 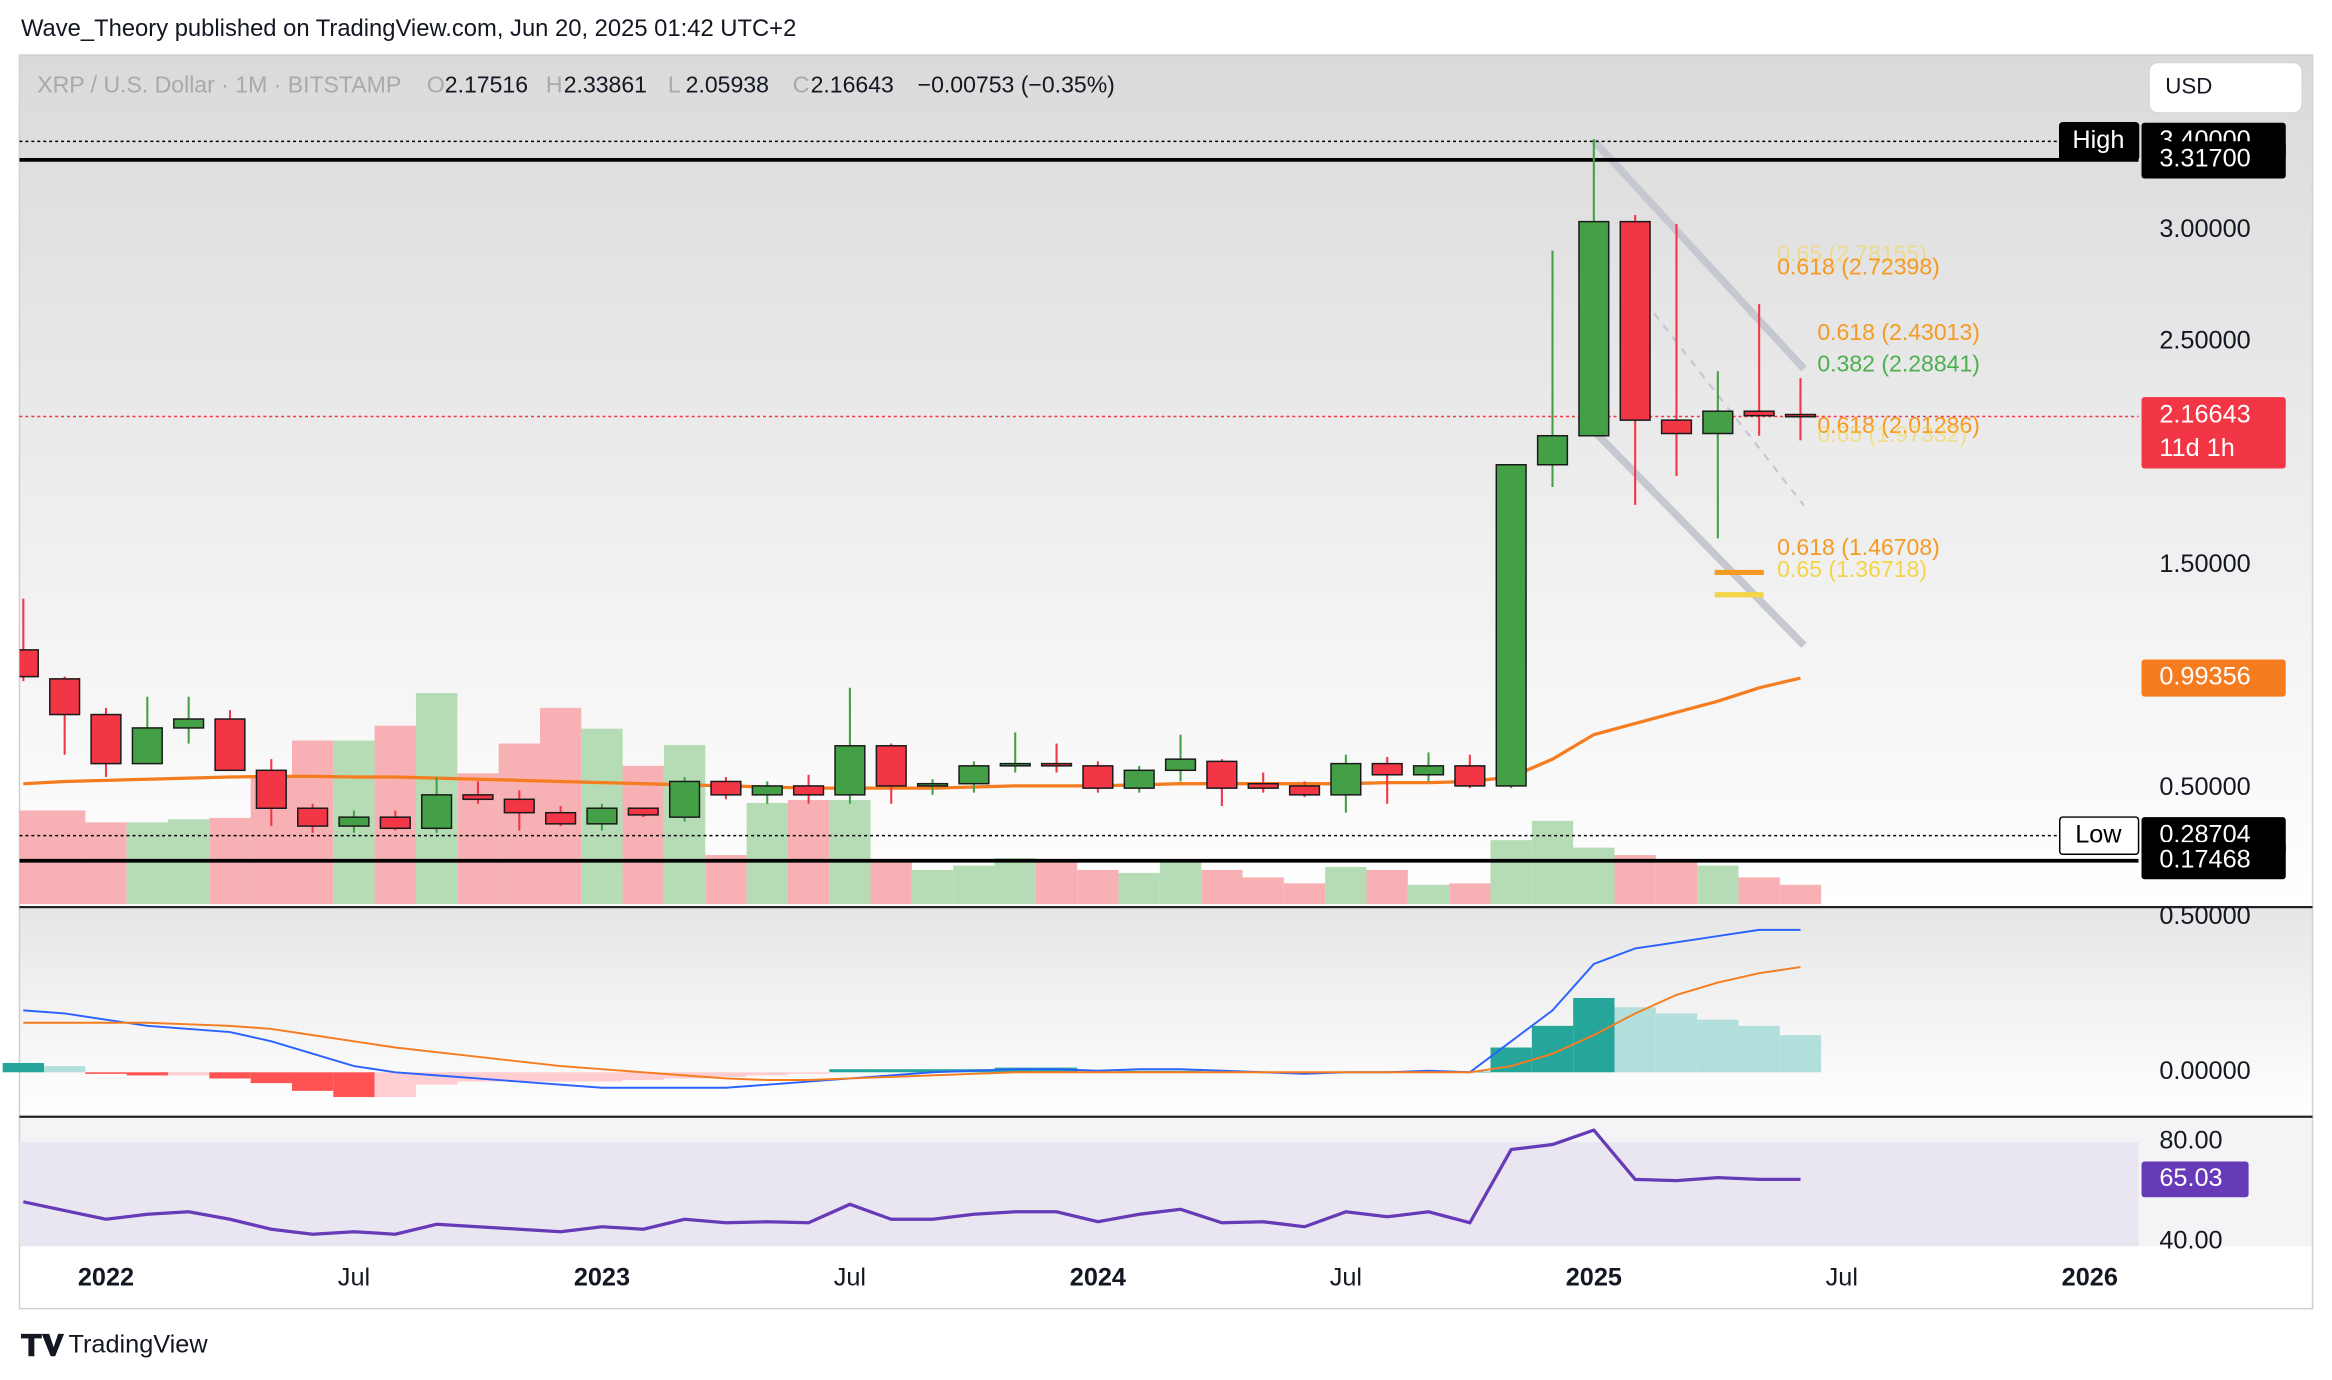 What do you see at coordinates (2204, 787) in the screenshot?
I see `y-tick-label: 0.50000` at bounding box center [2204, 787].